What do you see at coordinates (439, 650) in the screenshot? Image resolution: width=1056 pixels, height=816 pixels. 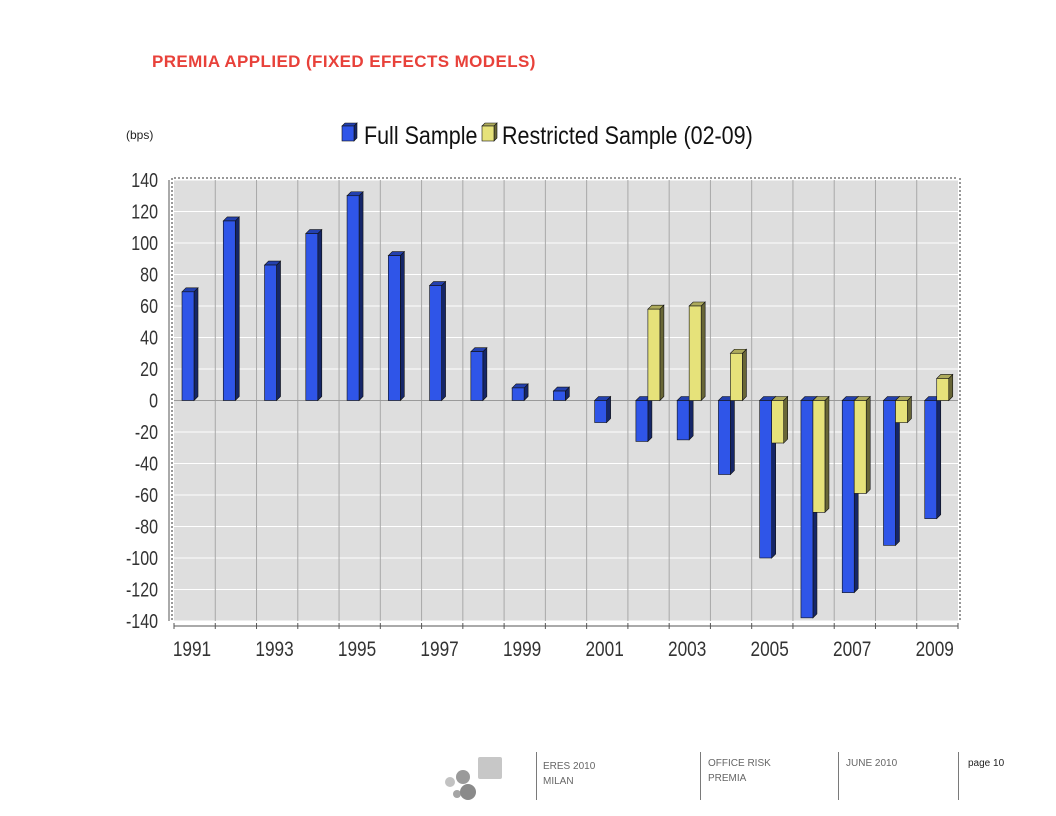 I see `x-tick-label: 1997` at bounding box center [439, 650].